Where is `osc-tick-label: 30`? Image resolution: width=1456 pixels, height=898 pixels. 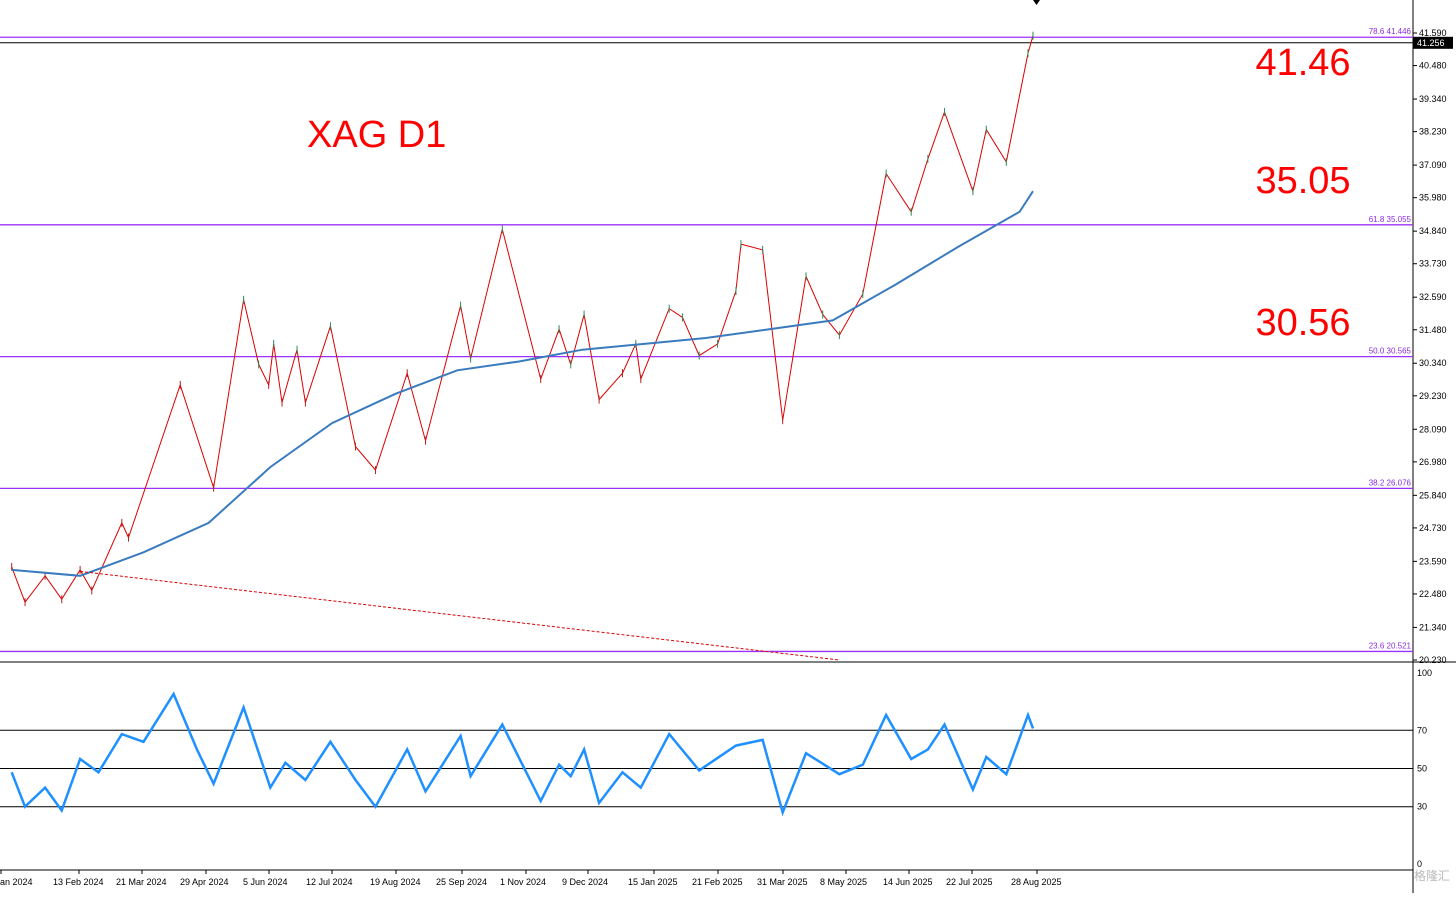
osc-tick-label: 30 is located at coordinates (1422, 807).